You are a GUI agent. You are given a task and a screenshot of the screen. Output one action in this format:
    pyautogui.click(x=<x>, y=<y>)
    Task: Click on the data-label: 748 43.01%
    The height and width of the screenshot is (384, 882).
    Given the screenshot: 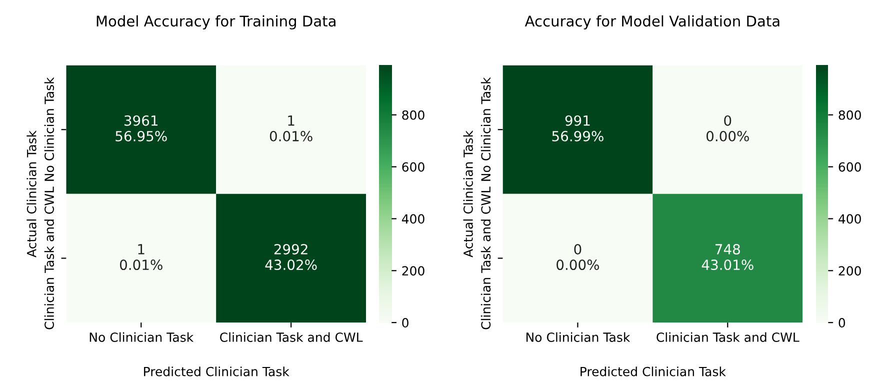 What is the action you would take?
    pyautogui.click(x=728, y=257)
    